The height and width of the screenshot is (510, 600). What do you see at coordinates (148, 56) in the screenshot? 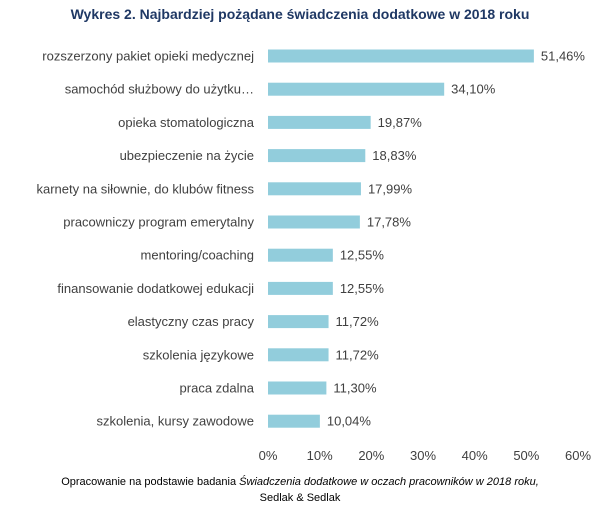
I see `category-label: rozszerzony pakiet opieki medycznej` at bounding box center [148, 56].